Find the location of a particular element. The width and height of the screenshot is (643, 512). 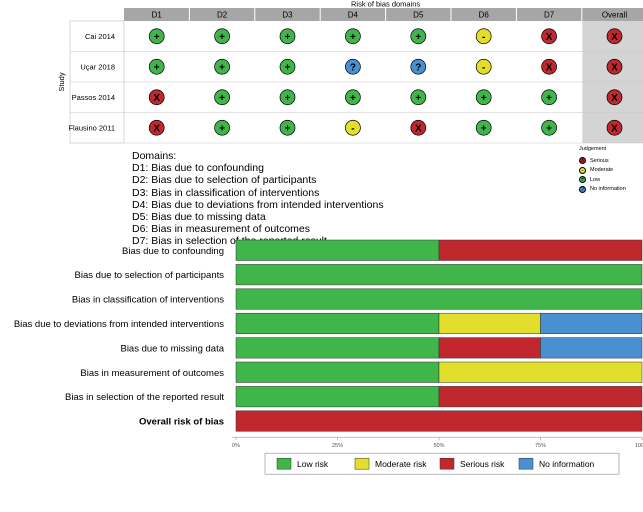

bar-legend-label: Low risk is located at coordinates (313, 464).